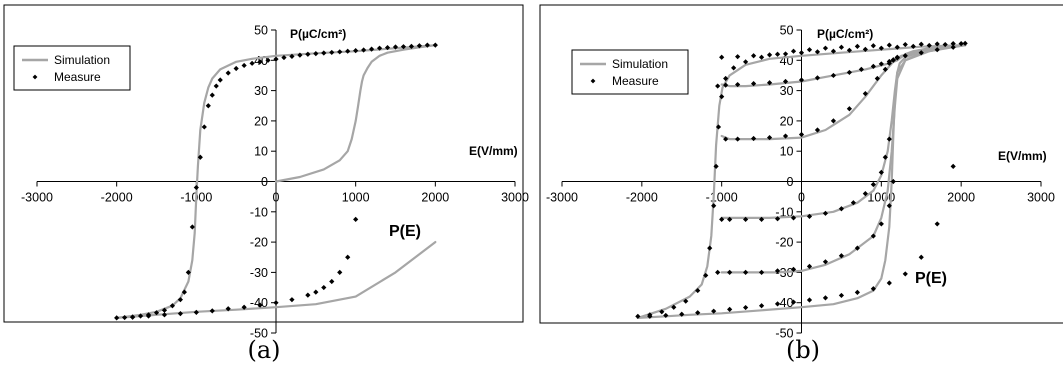 This screenshot has height=371, width=1063. Describe the element at coordinates (259, 212) in the screenshot. I see `y-tick-label: -10` at that location.